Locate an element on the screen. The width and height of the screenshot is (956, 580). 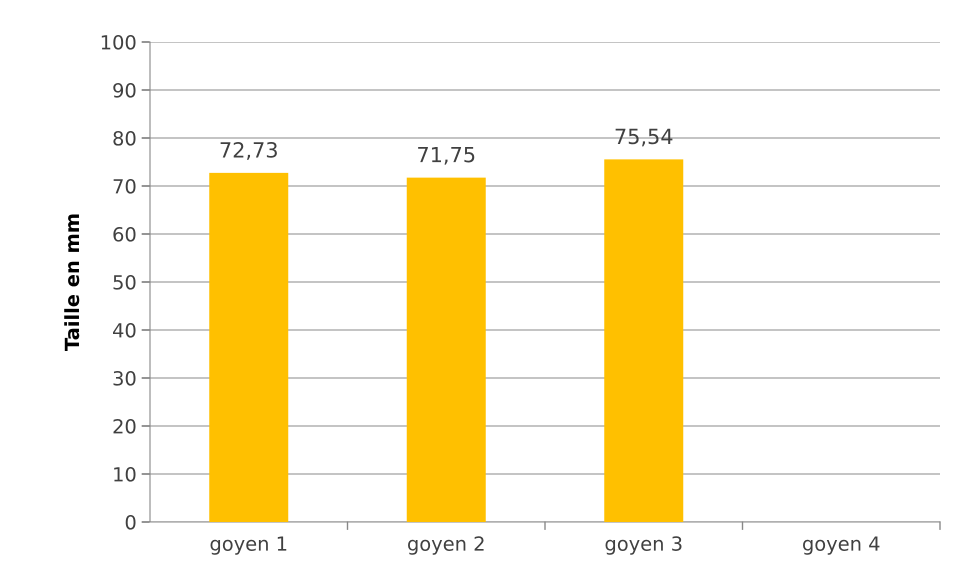
y-tick-label: 30 is located at coordinates (125, 378).